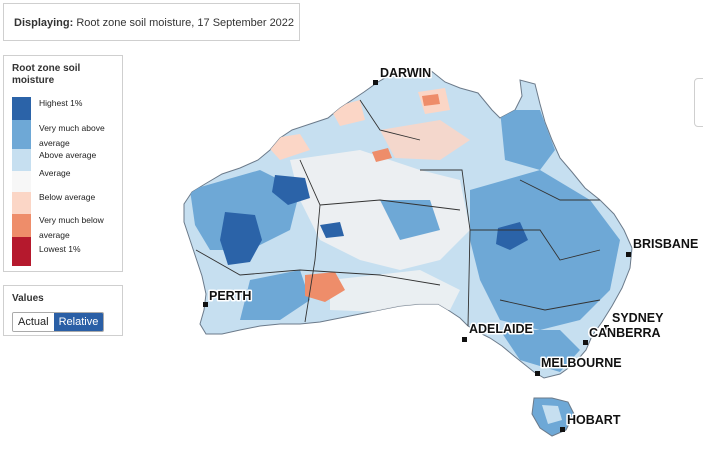 This screenshot has width=703, height=464. I want to click on legend-swatch-above, so click(21, 160).